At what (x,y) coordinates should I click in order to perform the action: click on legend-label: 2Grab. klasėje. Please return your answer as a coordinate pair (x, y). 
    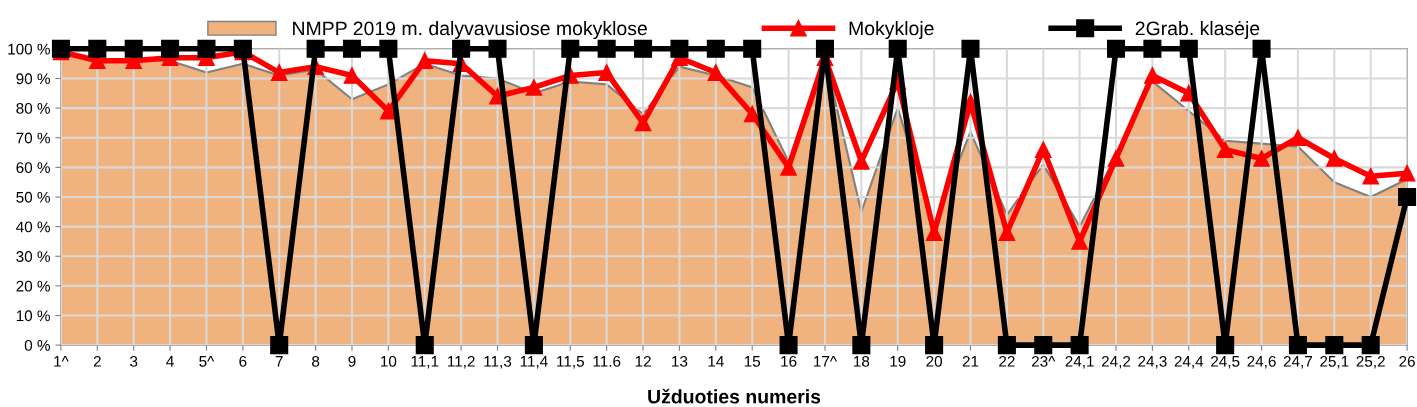
    Looking at the image, I should click on (1197, 30).